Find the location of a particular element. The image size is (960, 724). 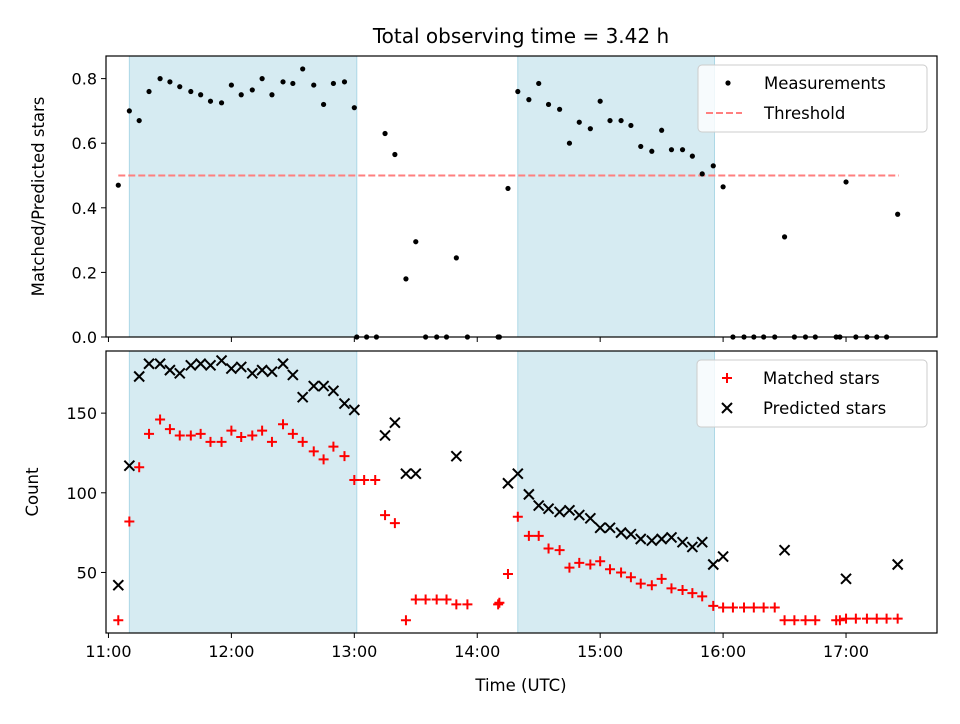

x-tick-label: 15:00 is located at coordinates (600, 651).